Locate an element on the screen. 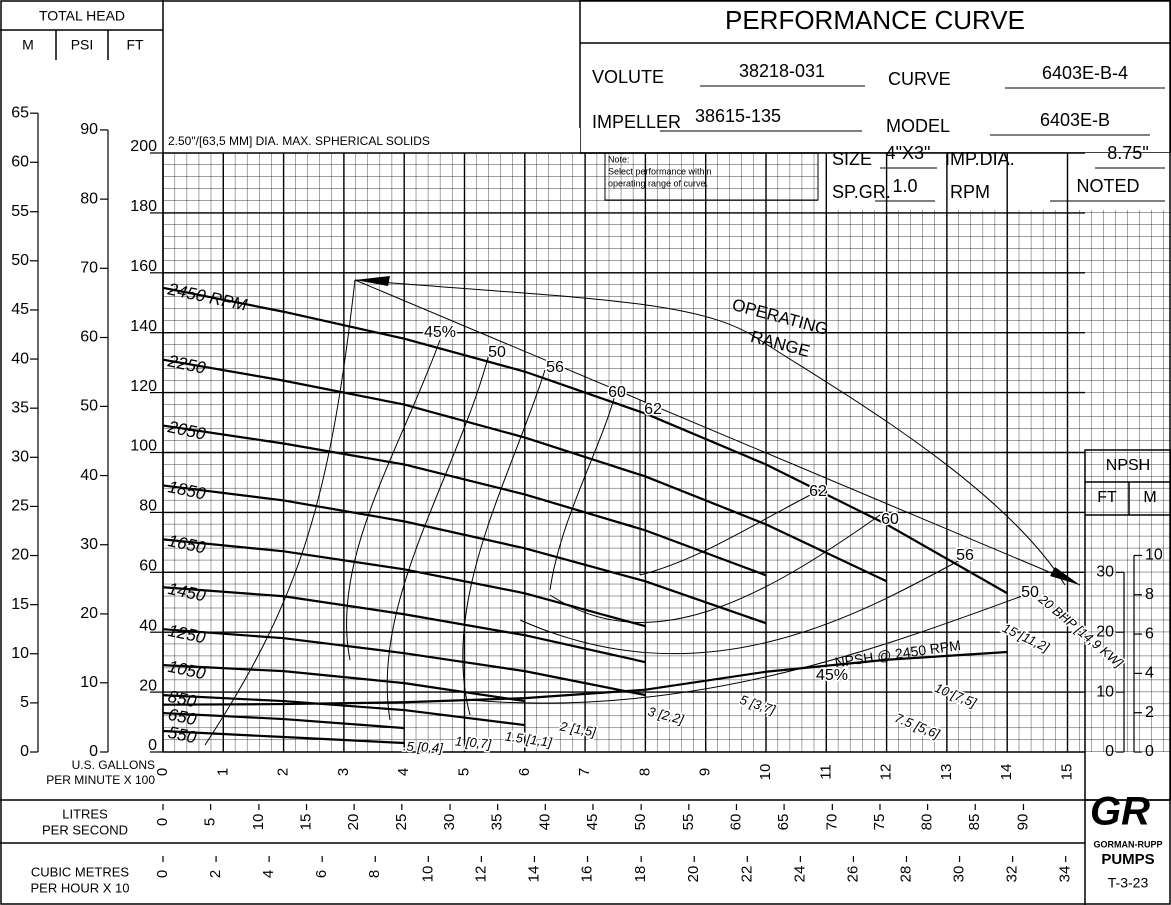 Image resolution: width=1171 pixels, height=905 pixels. lps-title: PER SECOND is located at coordinates (85, 829).